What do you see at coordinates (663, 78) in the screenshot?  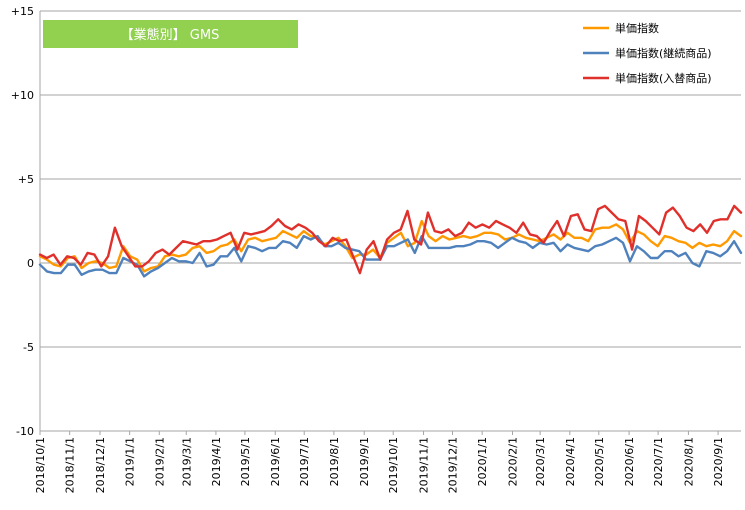 I see `legend-label-3: 単価指数(入替商品)` at bounding box center [663, 78].